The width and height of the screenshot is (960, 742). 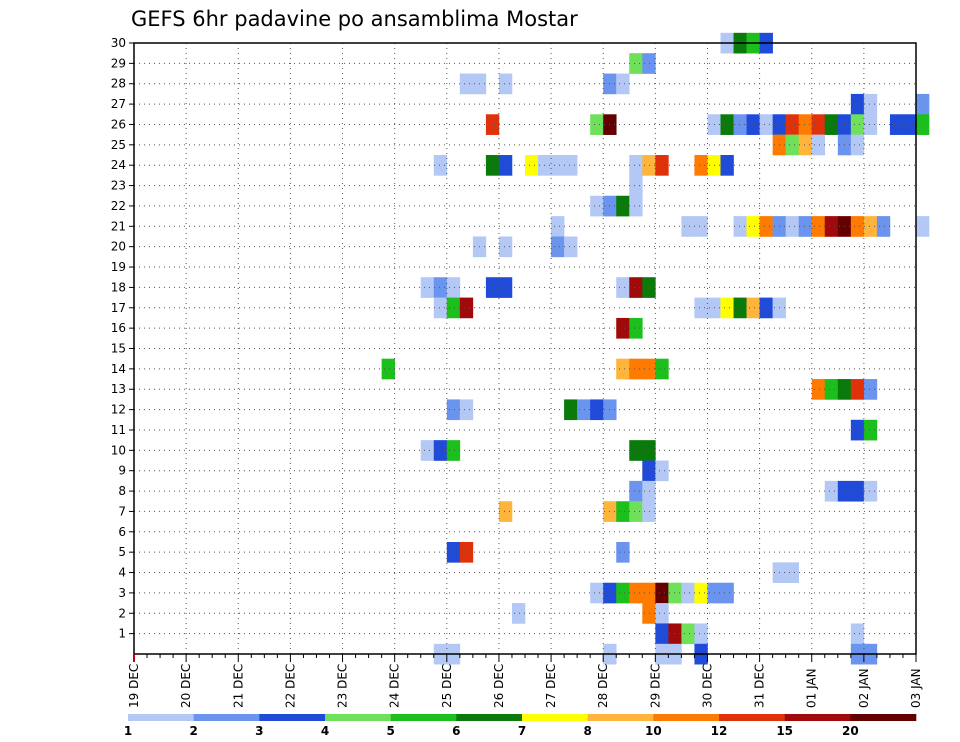 What do you see at coordinates (118, 349) in the screenshot?
I see `y-tick-label: 15` at bounding box center [118, 349].